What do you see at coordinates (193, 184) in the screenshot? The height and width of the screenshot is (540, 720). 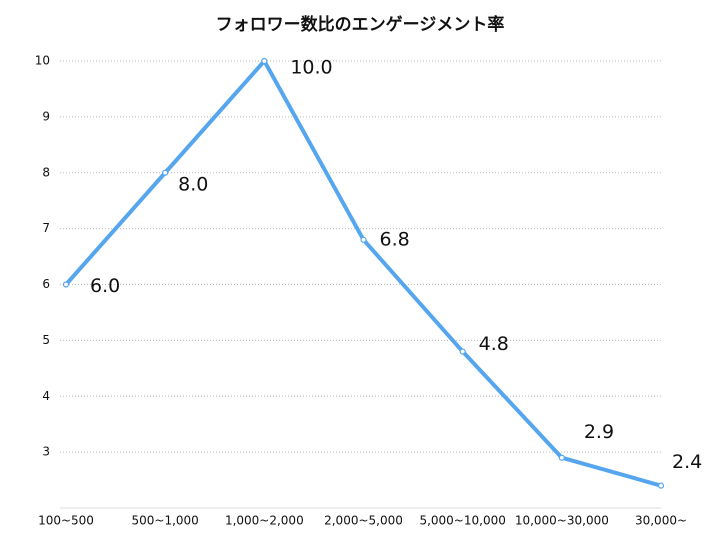 I see `value-label: 8.0` at bounding box center [193, 184].